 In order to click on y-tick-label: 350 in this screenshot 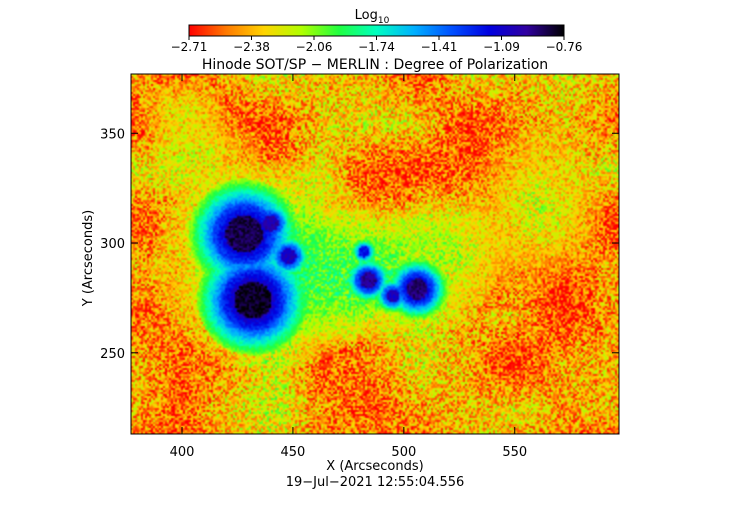, I will do `click(112, 134)`.